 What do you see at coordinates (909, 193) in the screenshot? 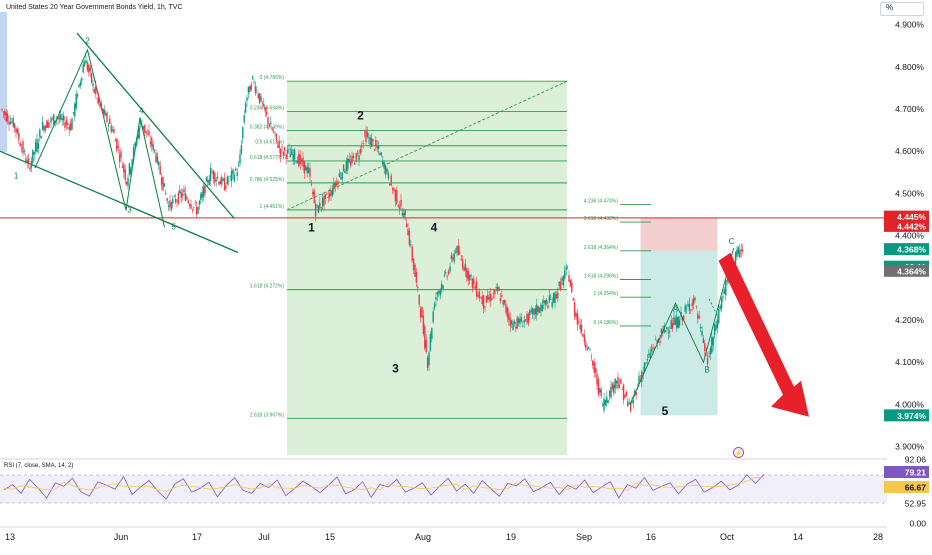
I see `price-axis-tick: 4.500%` at bounding box center [909, 193].